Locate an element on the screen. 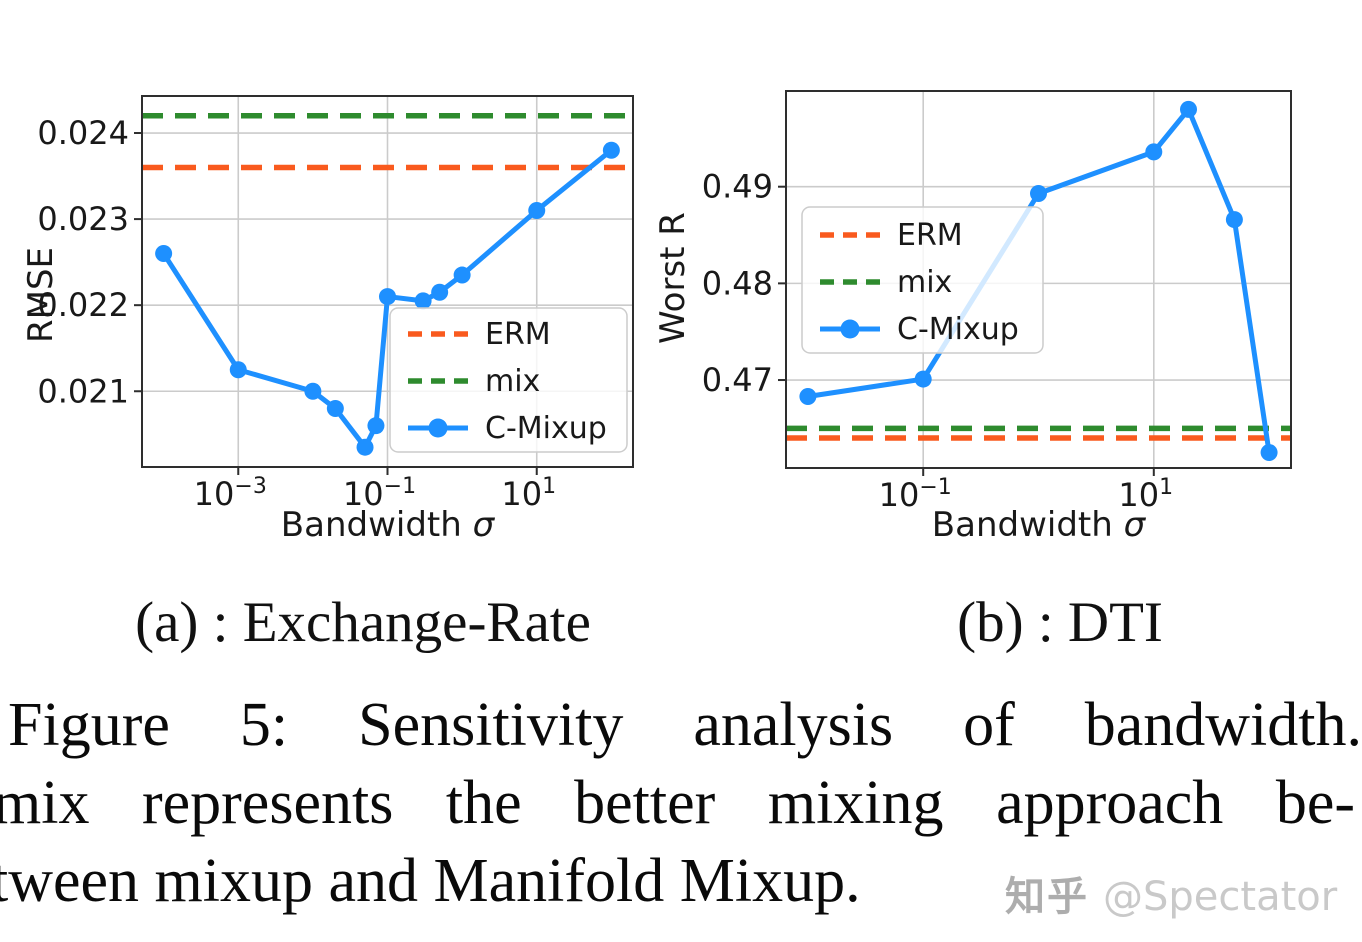 This screenshot has height=942, width=1362. subcaption-dti: (b) : DTI is located at coordinates (1060, 622).